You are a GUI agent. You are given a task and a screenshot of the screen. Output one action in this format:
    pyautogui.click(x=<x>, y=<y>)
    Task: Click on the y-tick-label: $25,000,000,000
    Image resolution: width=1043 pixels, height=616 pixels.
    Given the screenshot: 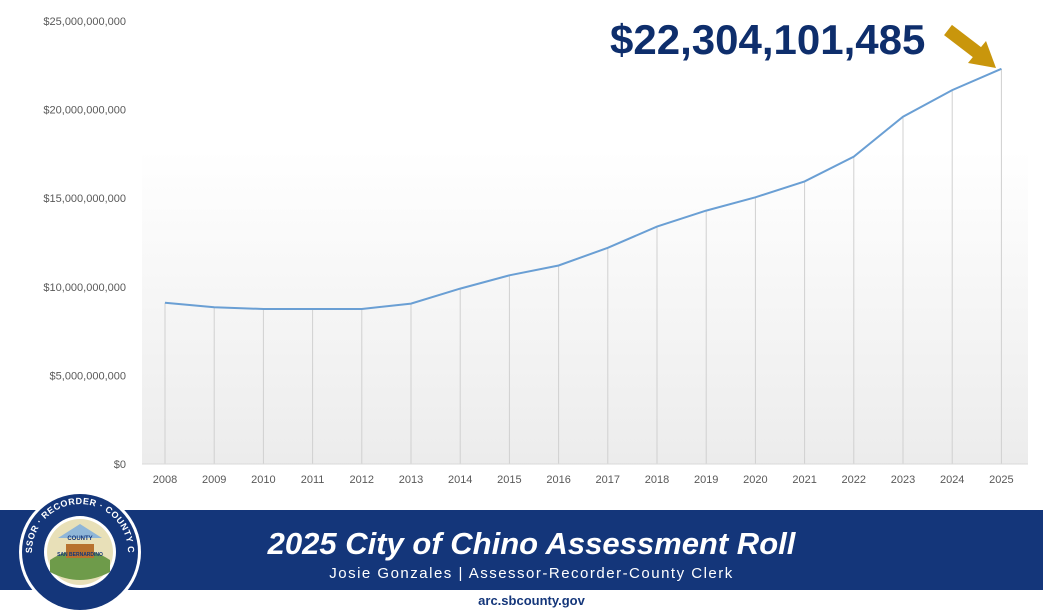 What is the action you would take?
    pyautogui.click(x=84, y=22)
    